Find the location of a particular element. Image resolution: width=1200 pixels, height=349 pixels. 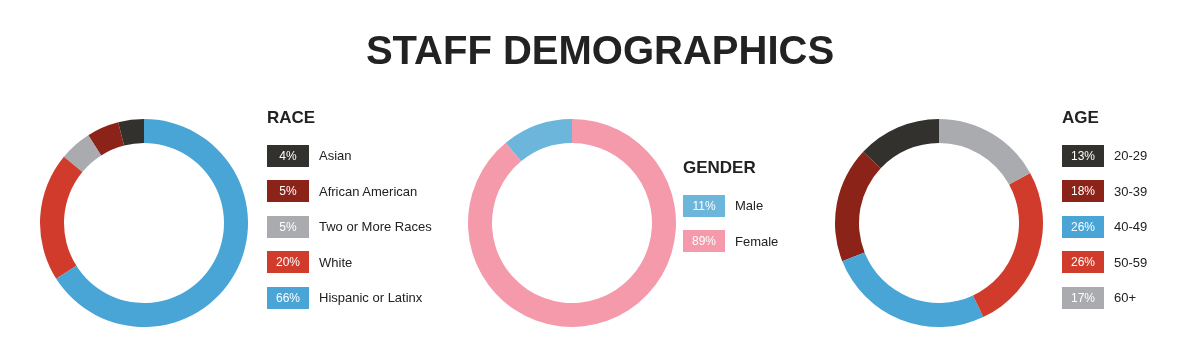

legend-label: 20-29 is located at coordinates (1131, 156).